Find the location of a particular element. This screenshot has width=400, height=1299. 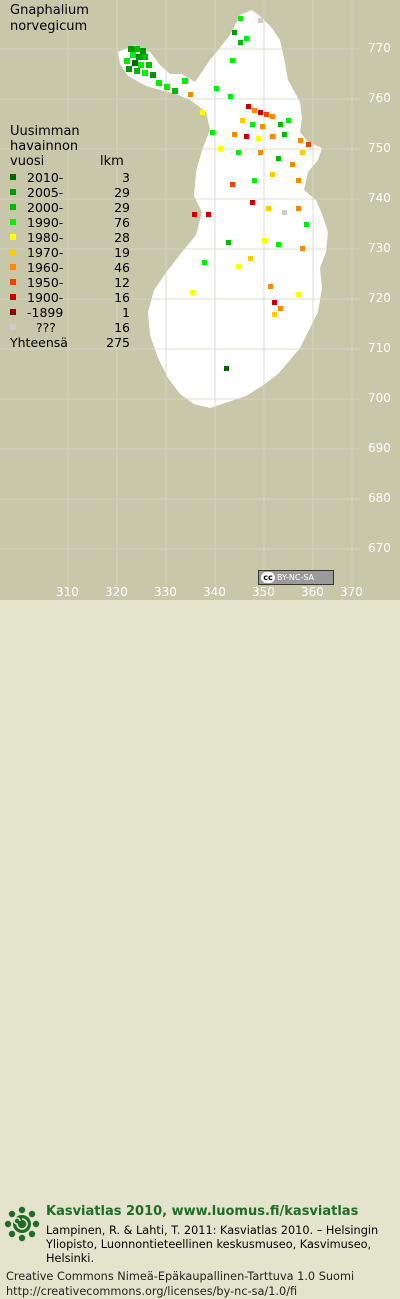

legend-count-heading: lkm is located at coordinates (112, 161).